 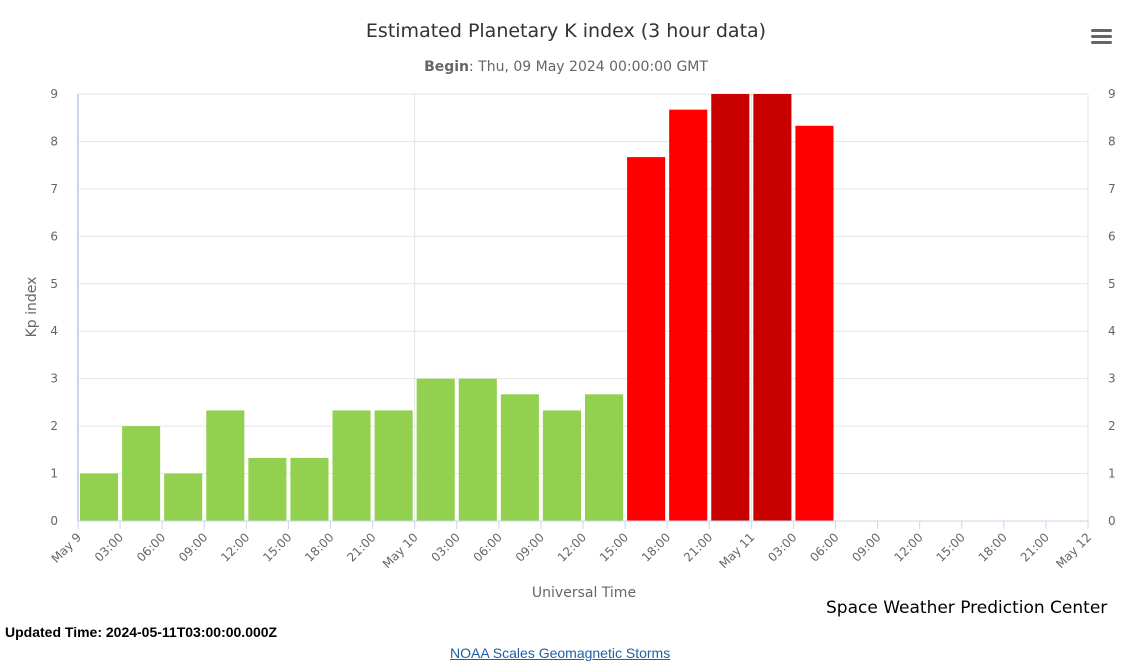 What do you see at coordinates (737, 550) in the screenshot?
I see `x-tick-label: May 11` at bounding box center [737, 550].